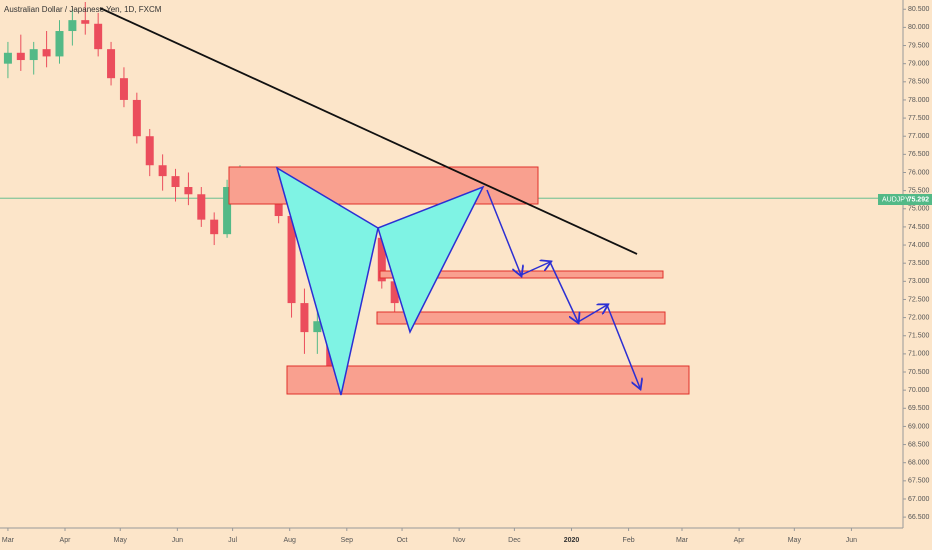  Describe the element at coordinates (919, 444) in the screenshot. I see `y-tick-label: 68.500` at that location.